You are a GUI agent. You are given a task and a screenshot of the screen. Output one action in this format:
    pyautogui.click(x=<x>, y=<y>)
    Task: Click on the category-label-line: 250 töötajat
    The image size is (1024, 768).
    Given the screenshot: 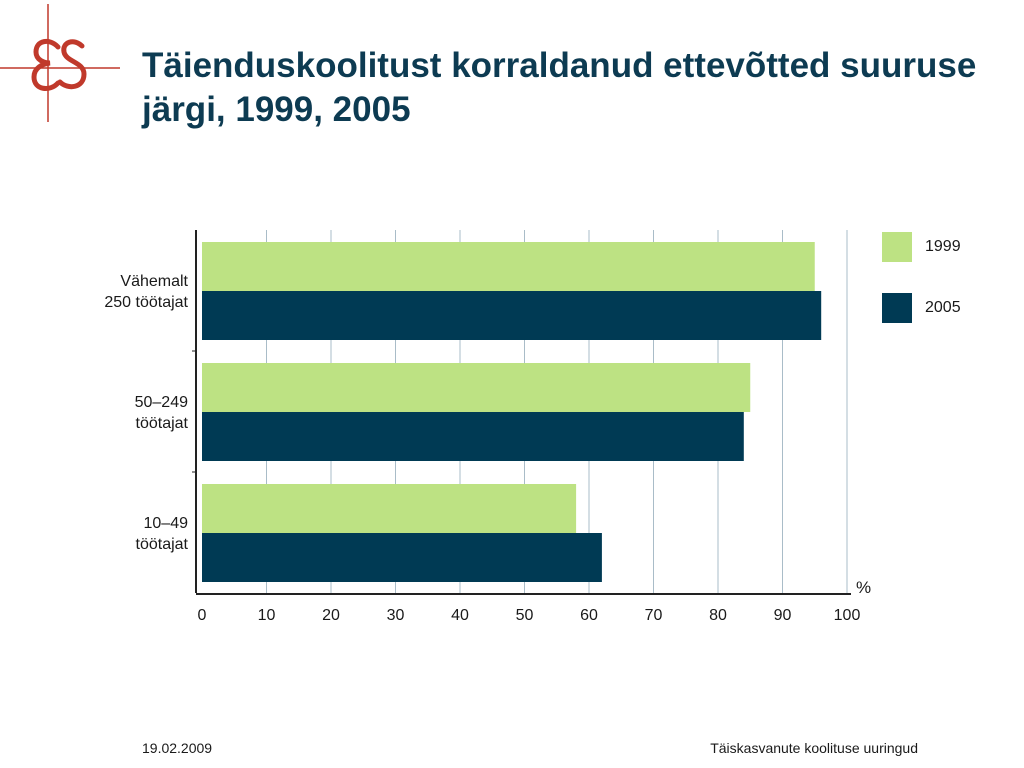 What is the action you would take?
    pyautogui.click(x=146, y=302)
    